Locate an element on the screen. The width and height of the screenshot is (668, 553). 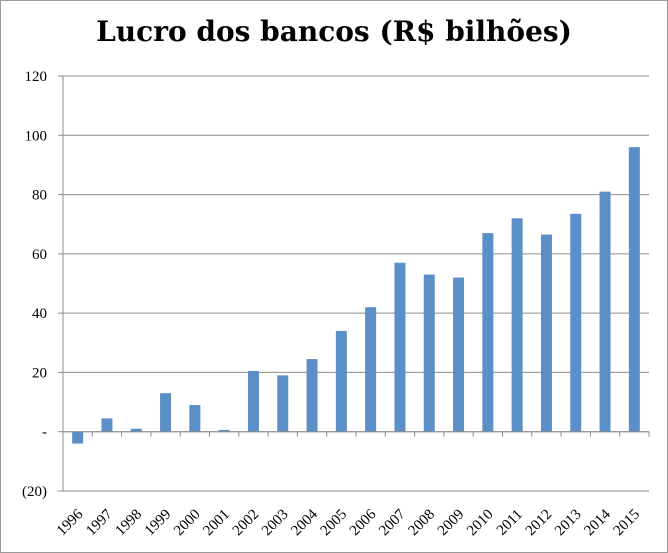
x-tick-label: 2003 is located at coordinates (275, 523).